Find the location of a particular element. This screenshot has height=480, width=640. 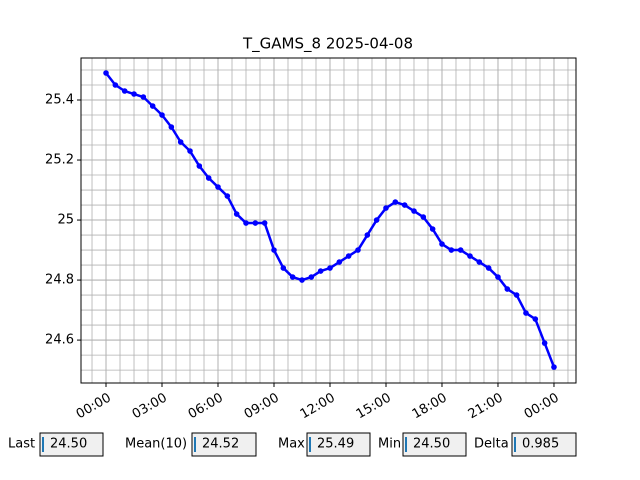

stat-value: 24.52 is located at coordinates (220, 444).